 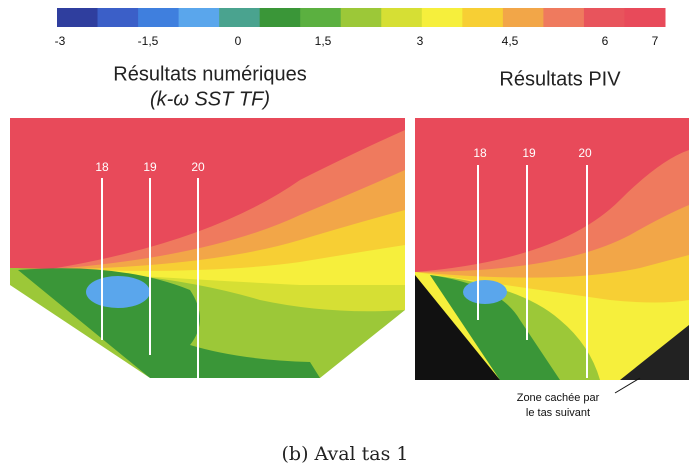 I want to click on colorbar-tick-label: 7, so click(x=655, y=41).